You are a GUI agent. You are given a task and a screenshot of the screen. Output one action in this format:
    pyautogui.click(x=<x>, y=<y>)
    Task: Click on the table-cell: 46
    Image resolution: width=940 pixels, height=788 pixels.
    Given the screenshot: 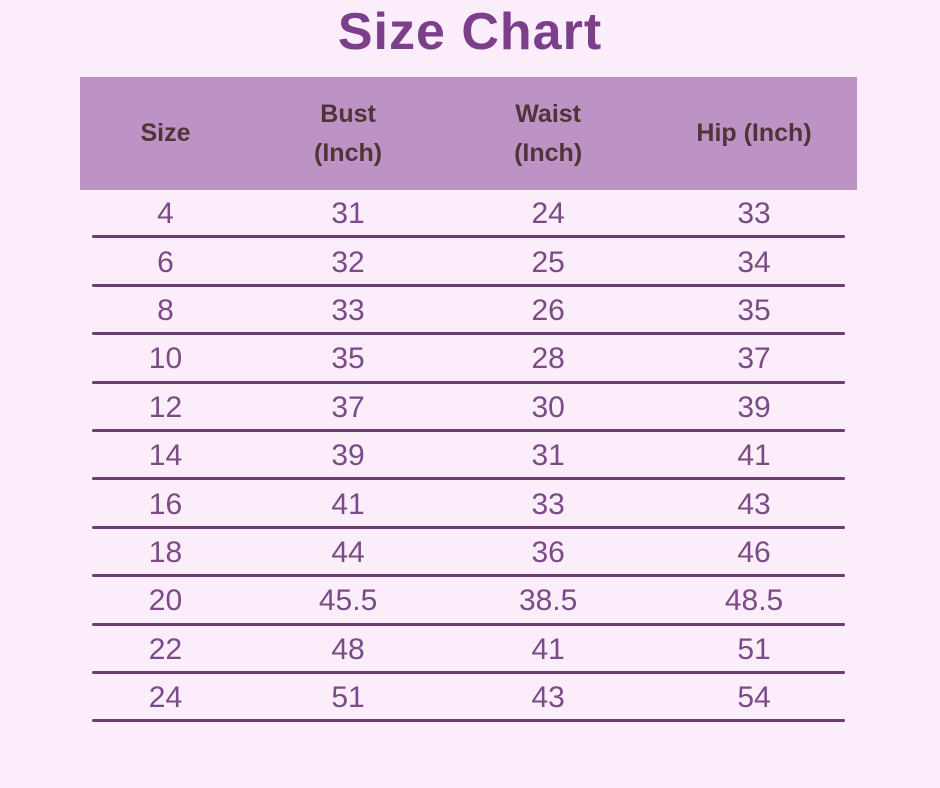 What is the action you would take?
    pyautogui.click(x=754, y=552)
    